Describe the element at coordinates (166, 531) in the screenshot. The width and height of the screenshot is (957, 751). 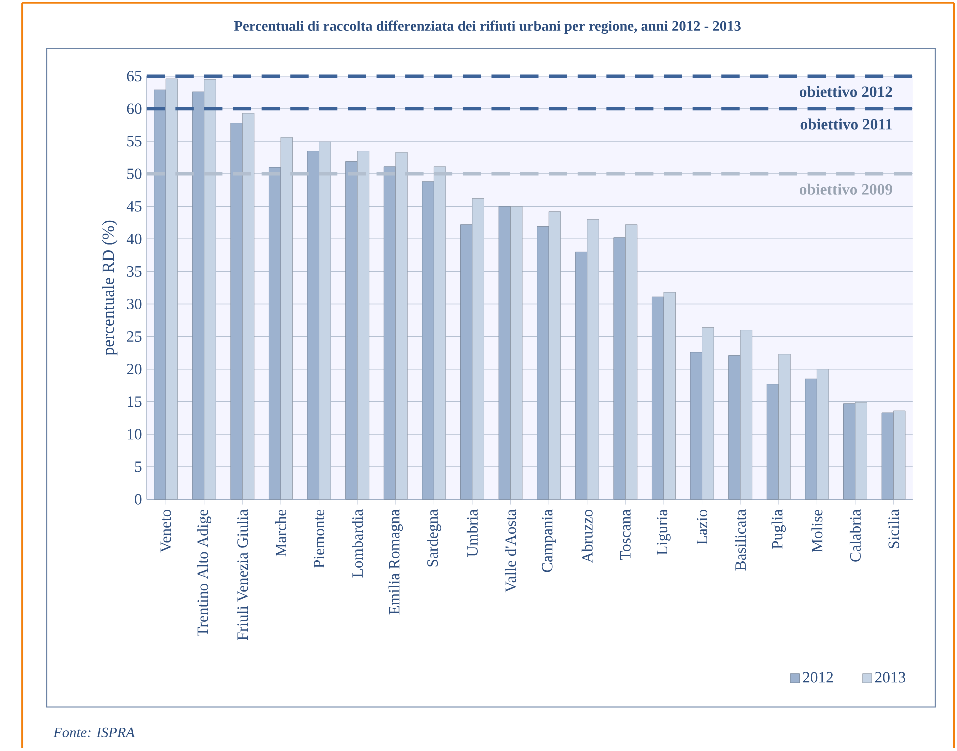
I see `x-tick-label: Veneto` at that location.